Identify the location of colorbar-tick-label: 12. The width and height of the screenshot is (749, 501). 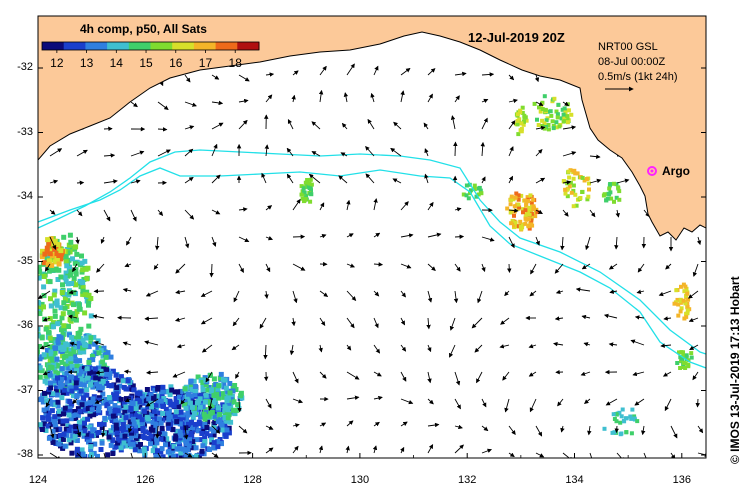
(57, 63).